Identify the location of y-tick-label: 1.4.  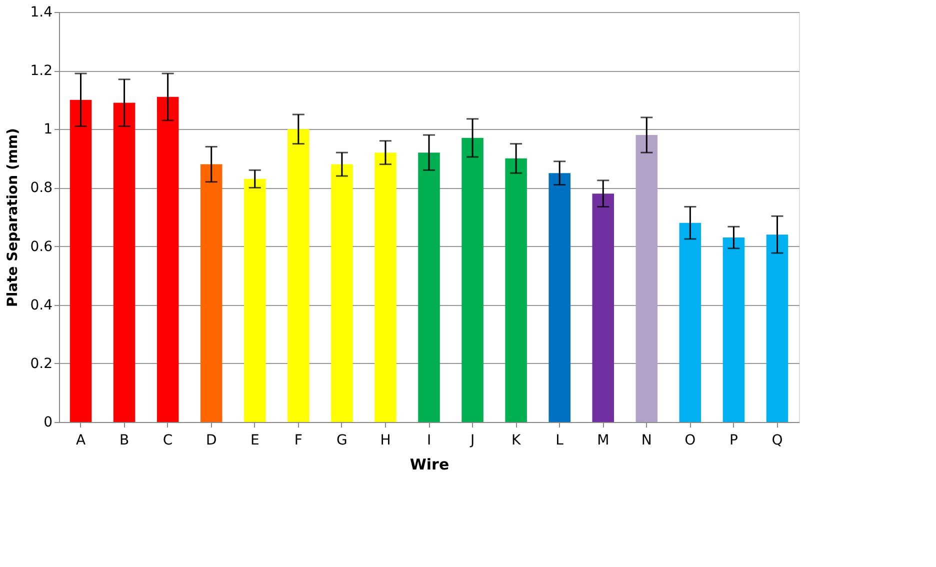
(41, 12).